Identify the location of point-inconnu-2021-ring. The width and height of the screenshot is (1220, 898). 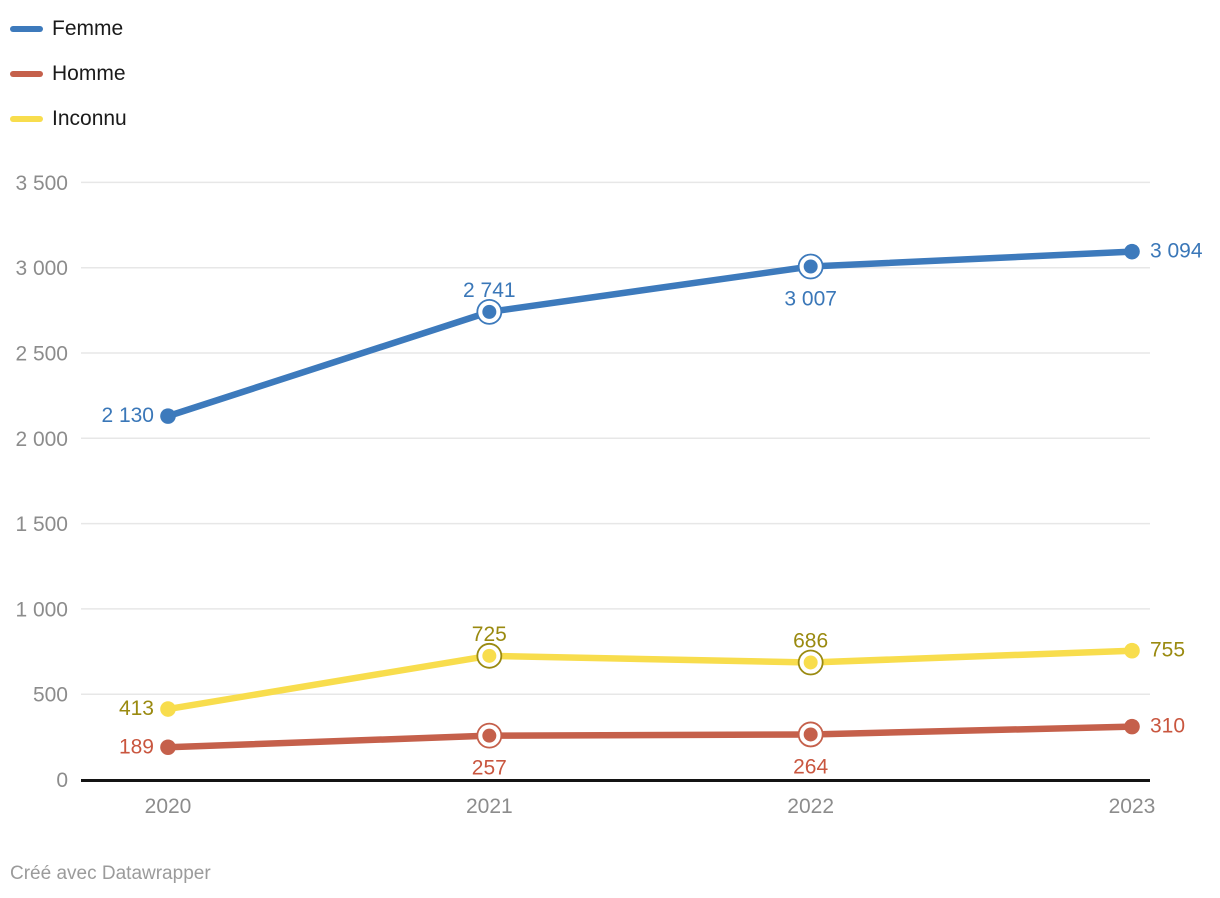
(489, 655).